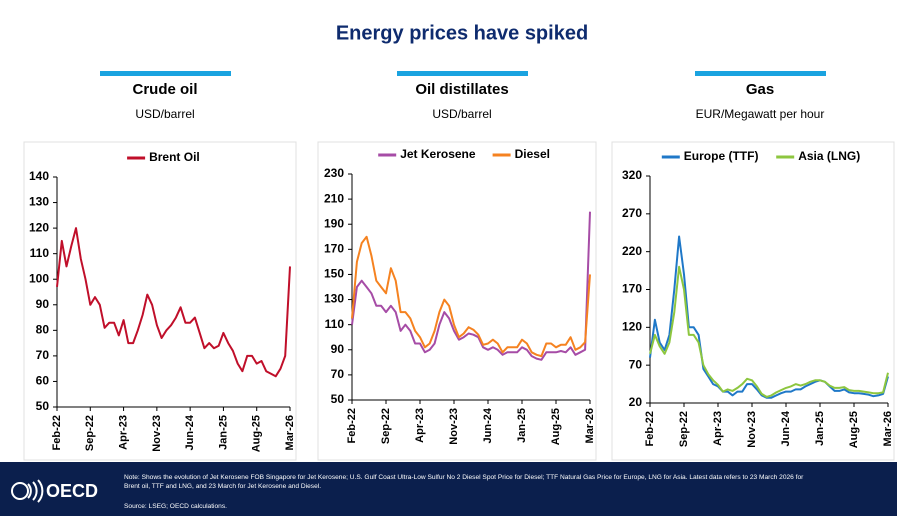  I want to click on y-tick-label: 270, so click(632, 213).